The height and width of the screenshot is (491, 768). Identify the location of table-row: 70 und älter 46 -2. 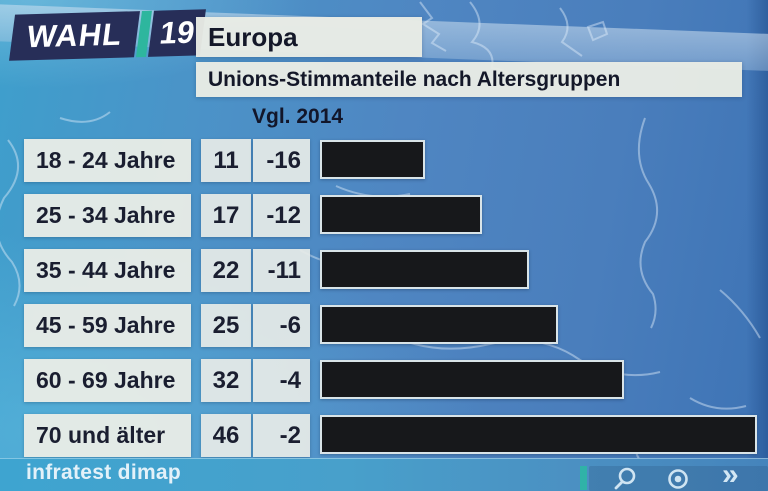
(384, 435).